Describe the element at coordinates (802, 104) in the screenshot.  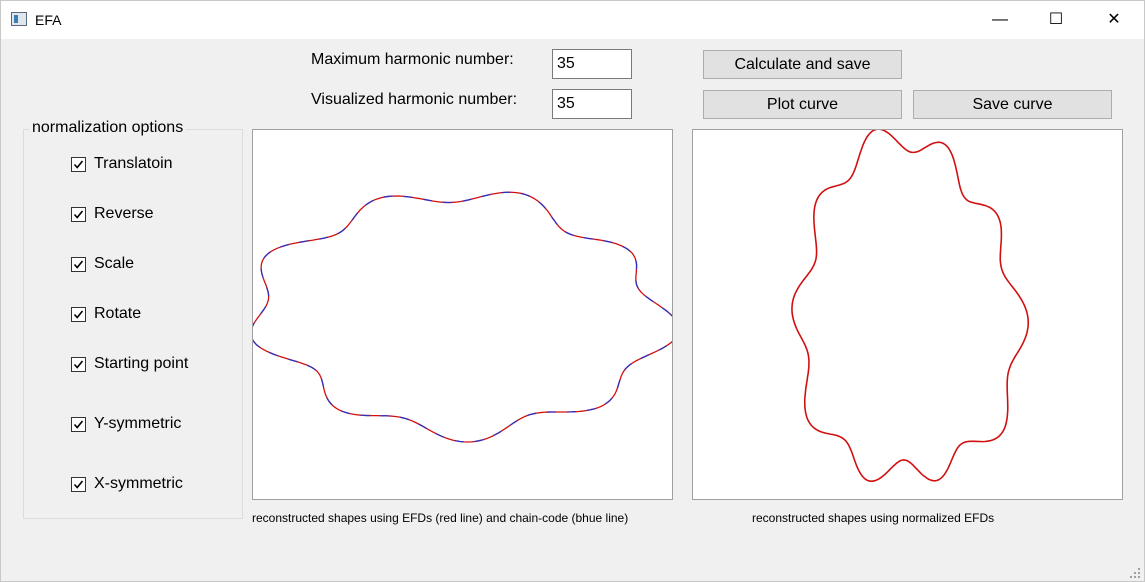
I see `plot-curve-button: Plot curve` at that location.